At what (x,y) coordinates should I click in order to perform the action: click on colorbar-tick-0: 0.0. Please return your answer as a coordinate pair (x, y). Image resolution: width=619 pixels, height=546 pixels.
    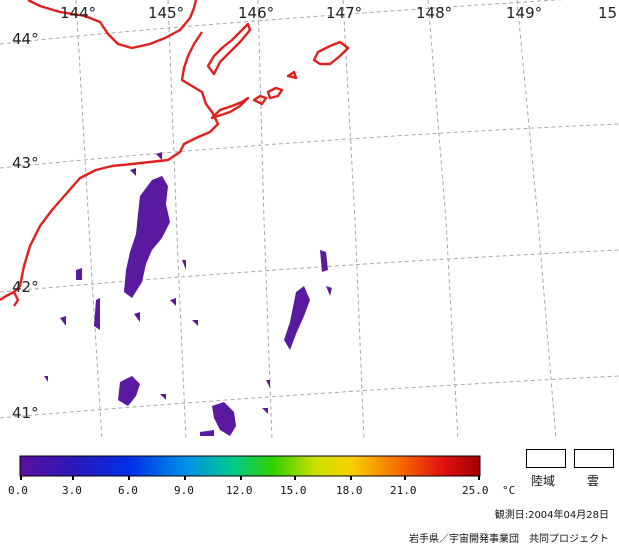
    Looking at the image, I should click on (18, 490).